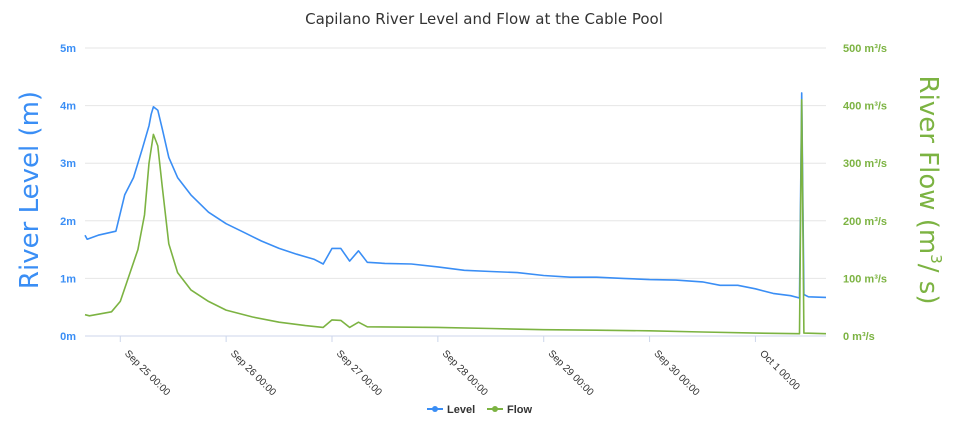 The width and height of the screenshot is (960, 436). Describe the element at coordinates (936, 259) in the screenshot. I see `y-axis-right-title-sup: 3` at that location.